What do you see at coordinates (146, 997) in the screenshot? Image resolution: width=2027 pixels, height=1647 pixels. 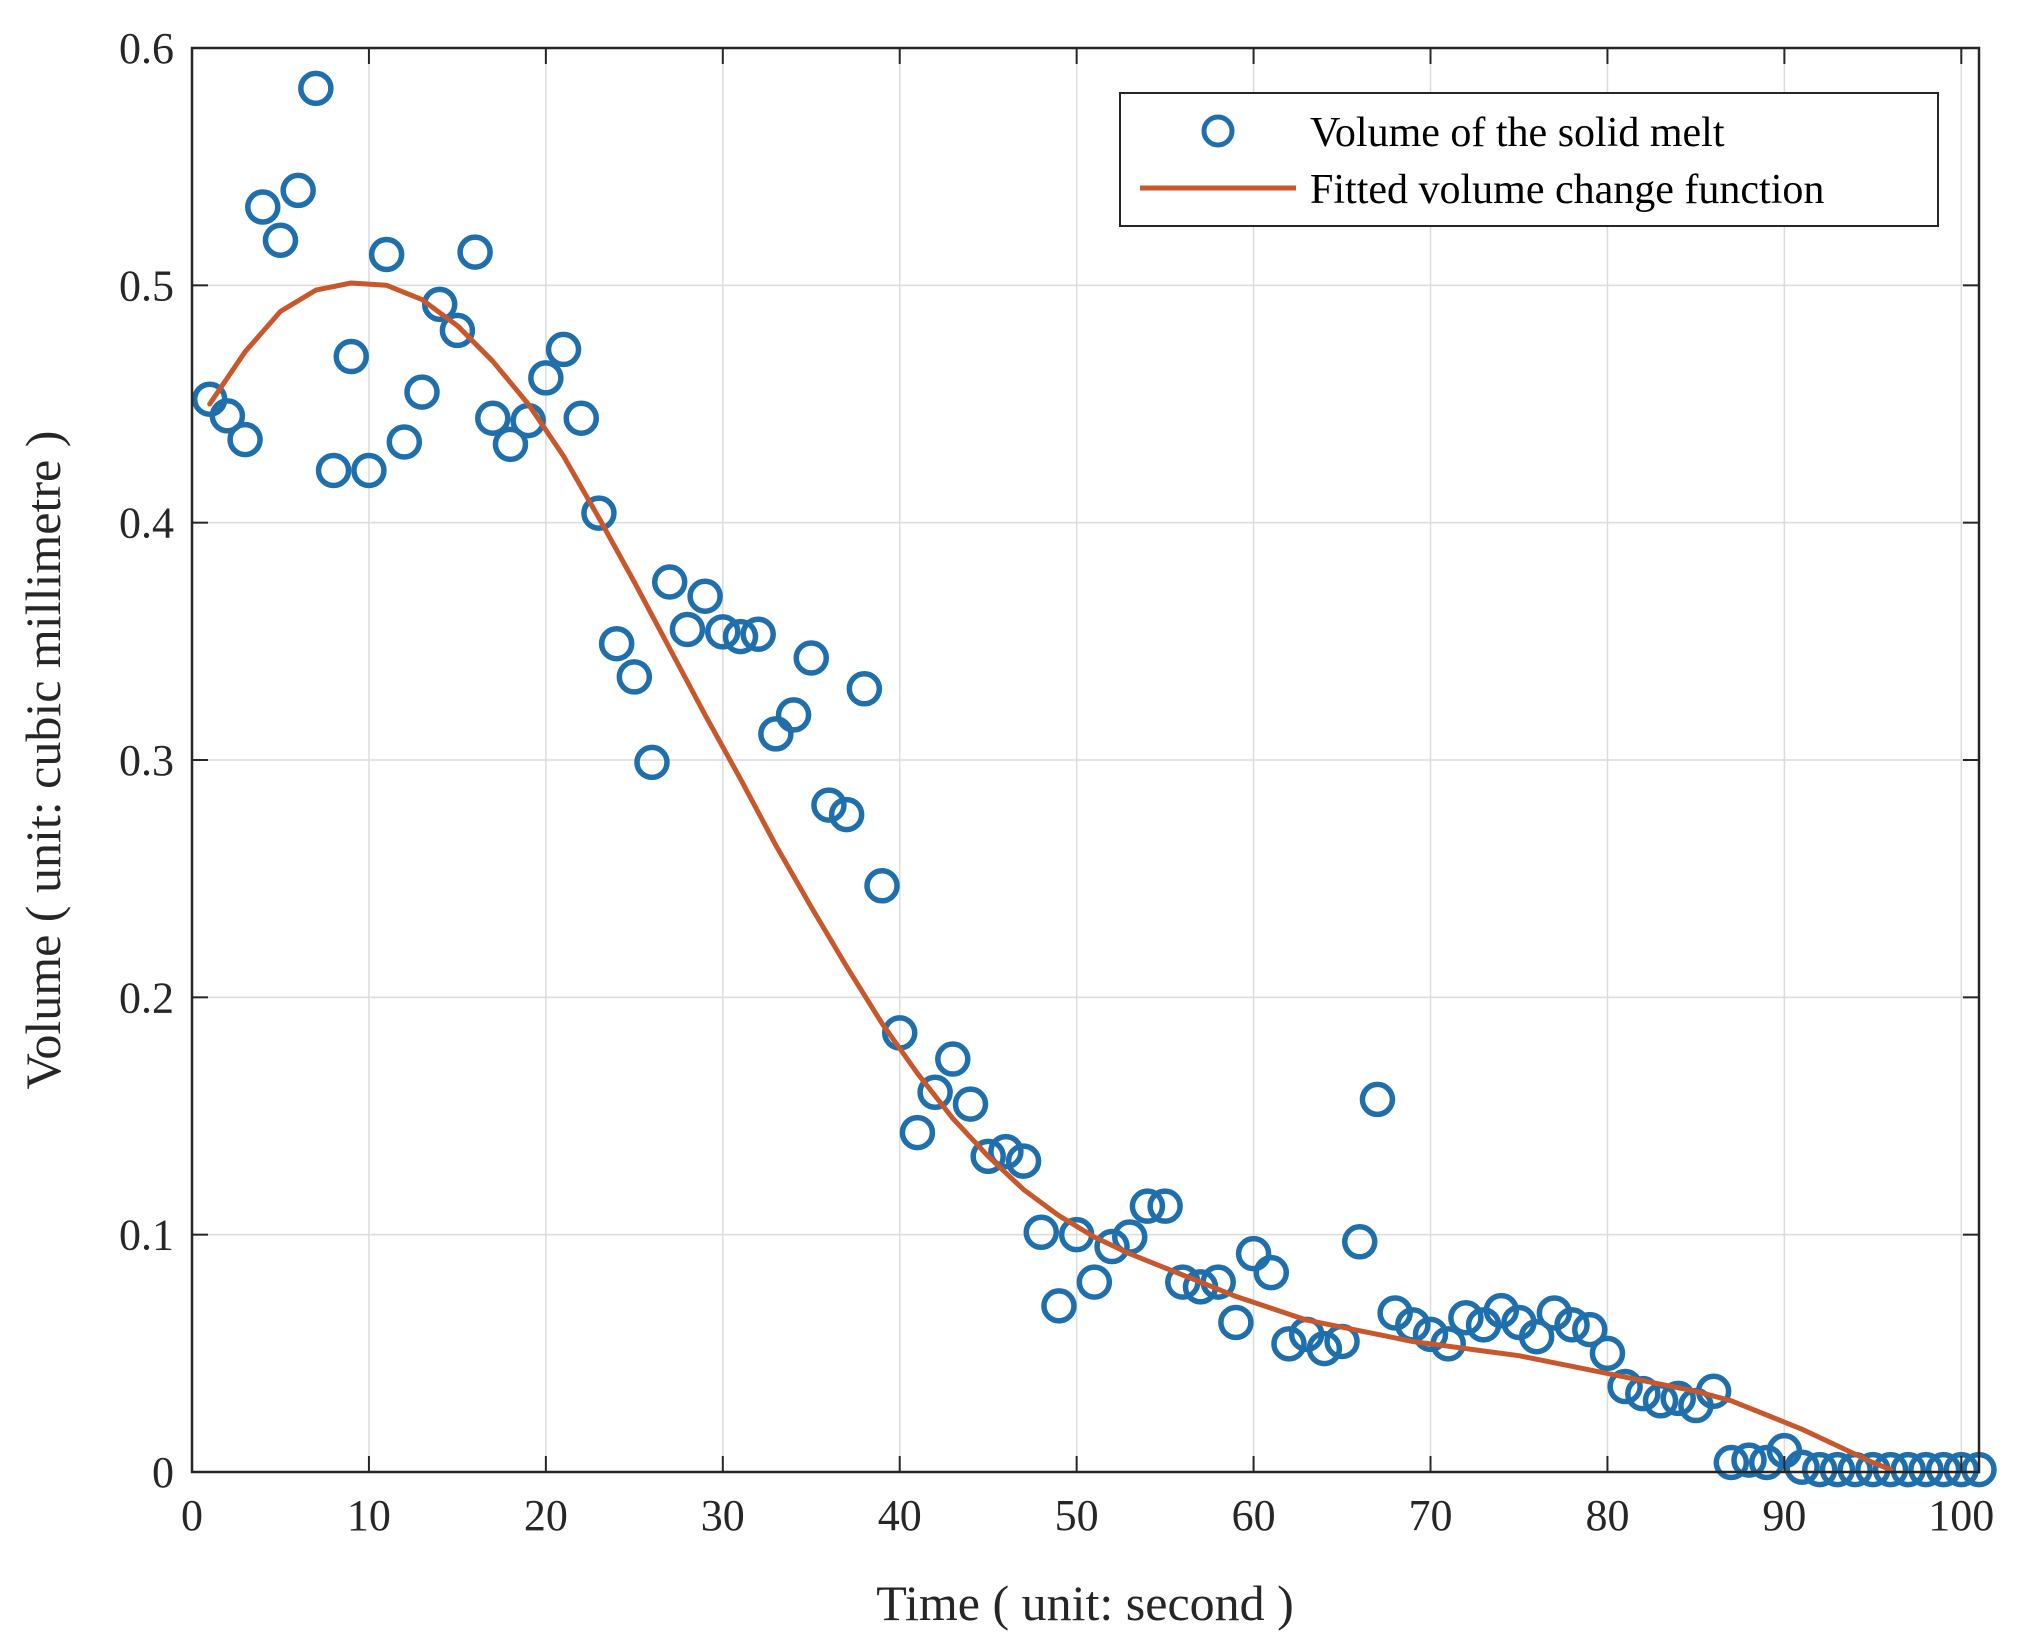 I see `y-tick-label: 0.2` at bounding box center [146, 997].